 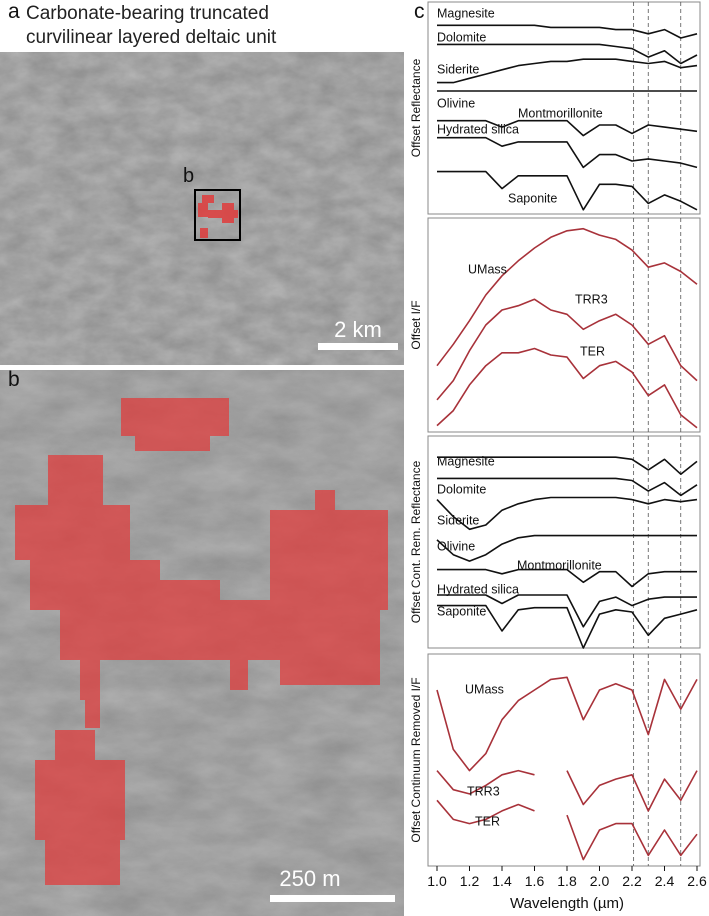 I want to click on x-tick-label: 1.8, so click(x=567, y=881).